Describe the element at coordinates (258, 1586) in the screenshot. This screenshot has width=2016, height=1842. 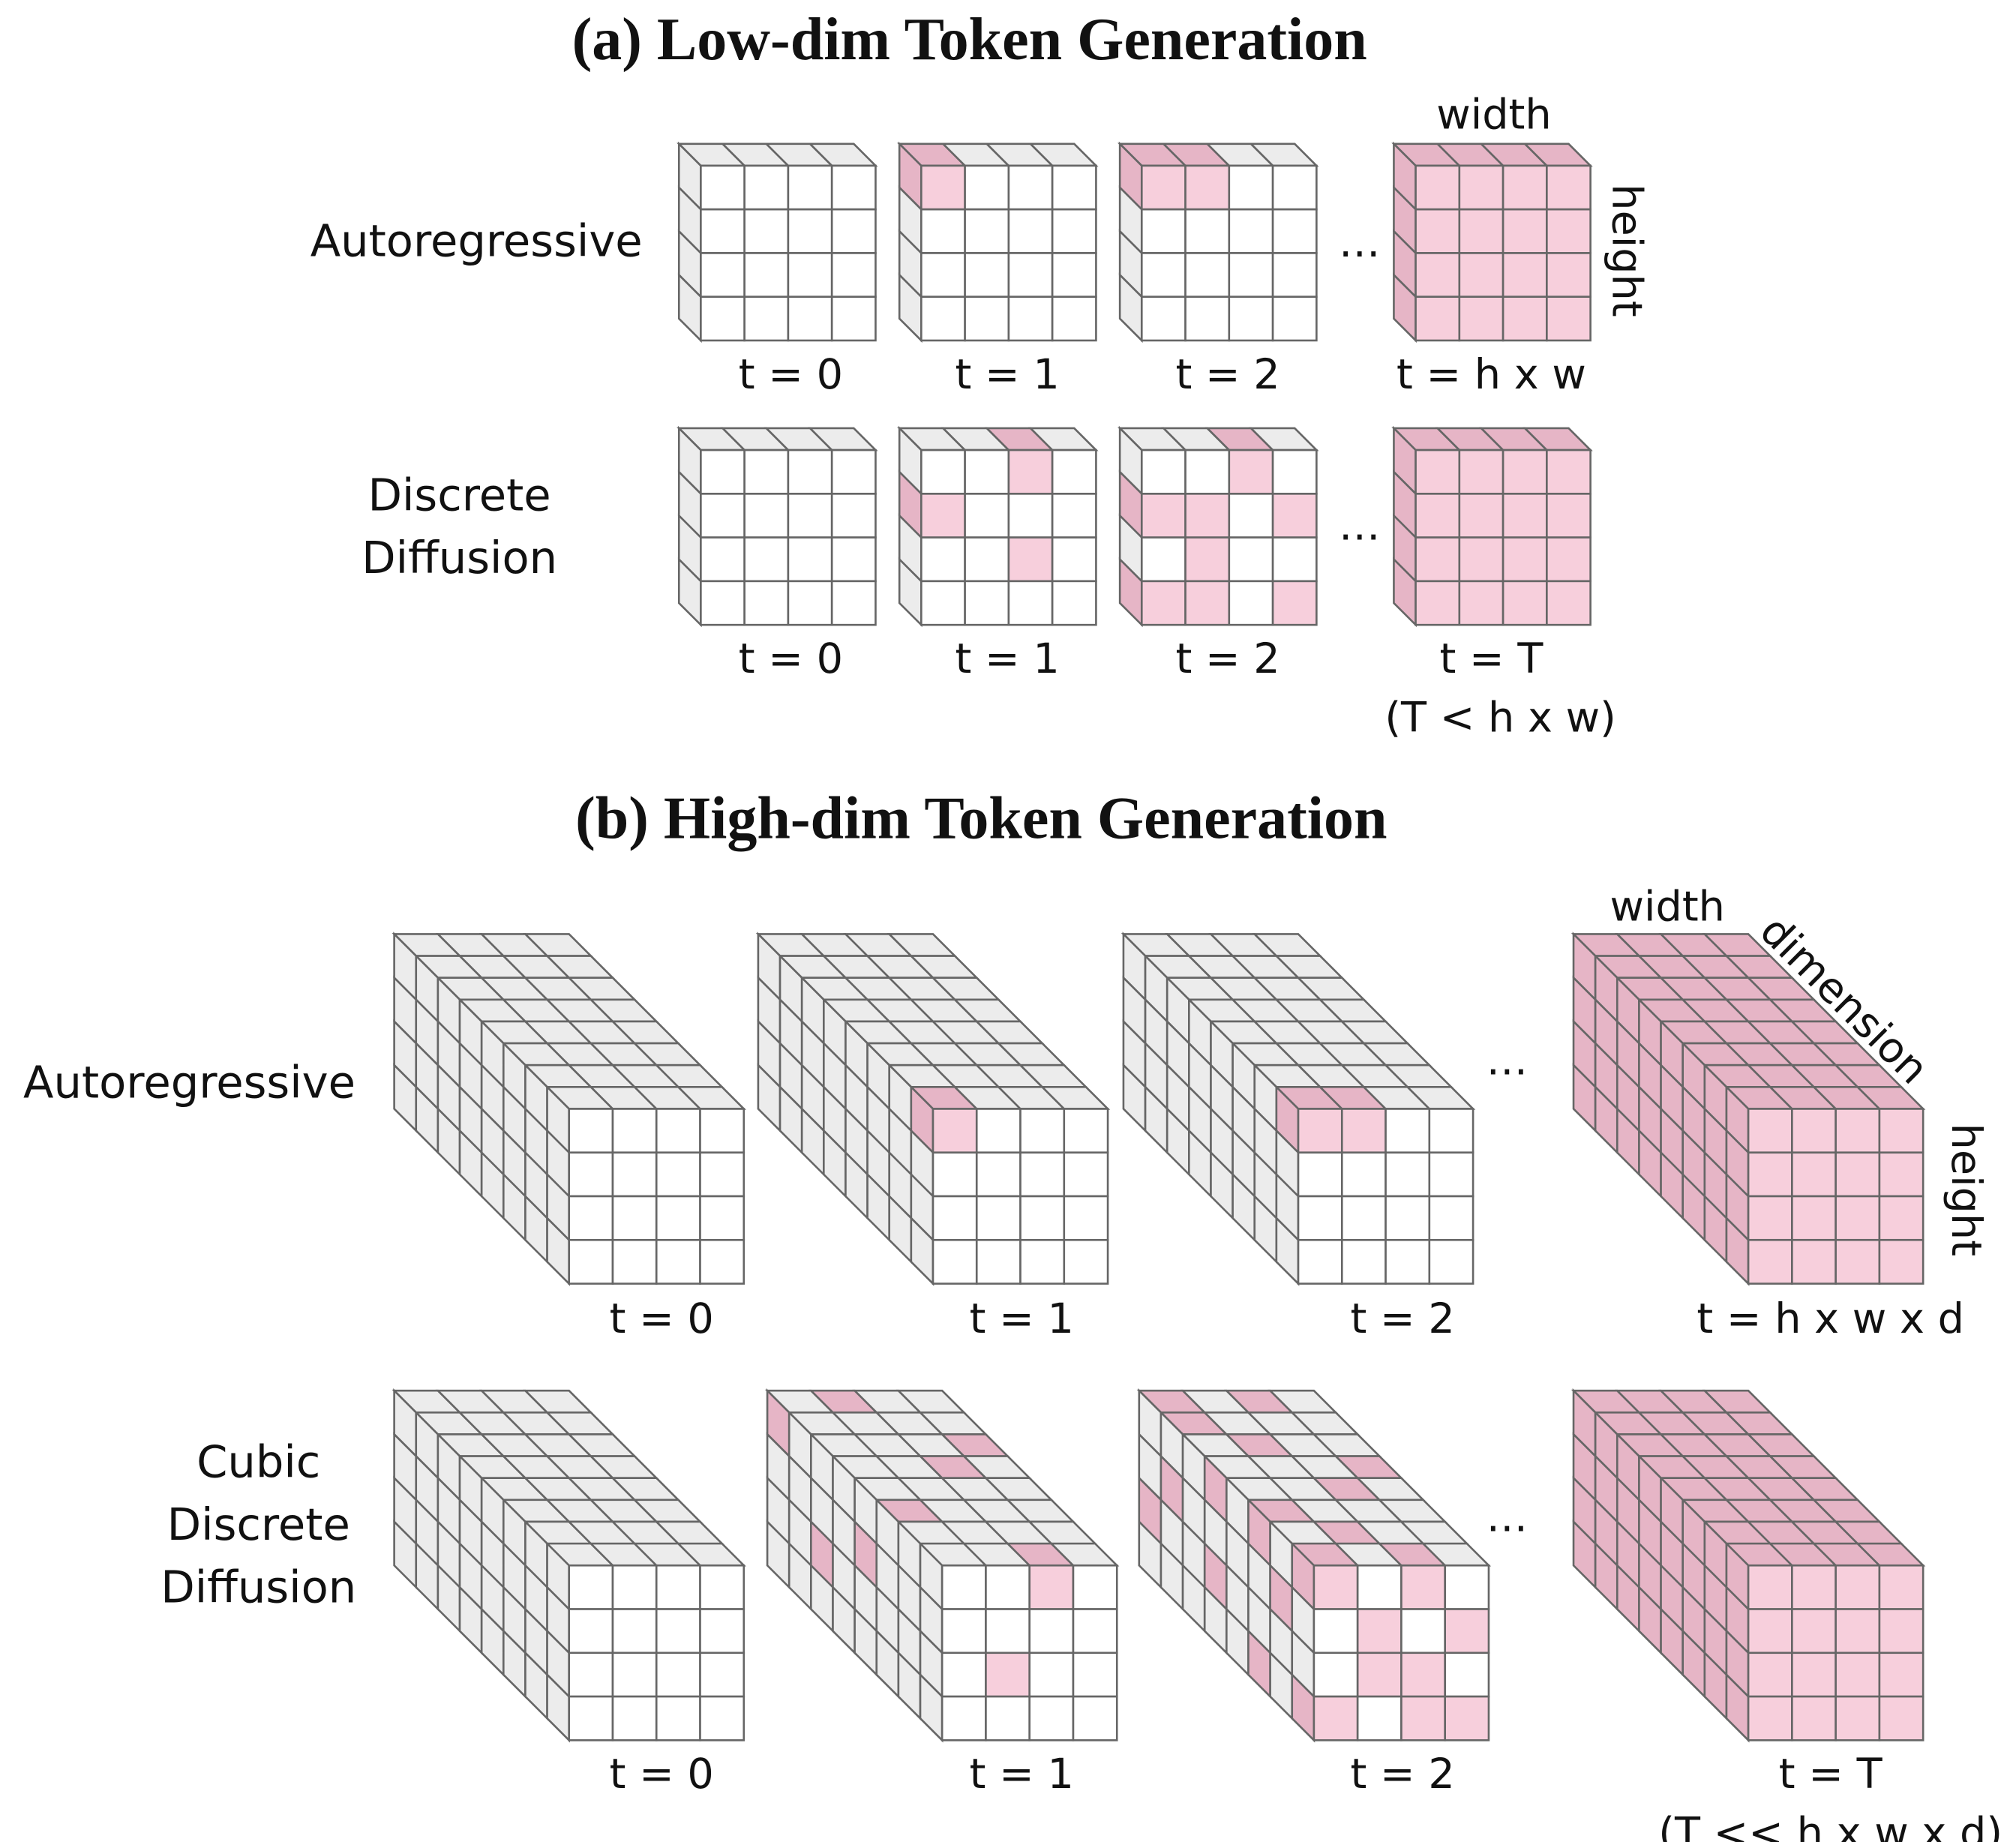
I see `row-label: Diffusion` at that location.